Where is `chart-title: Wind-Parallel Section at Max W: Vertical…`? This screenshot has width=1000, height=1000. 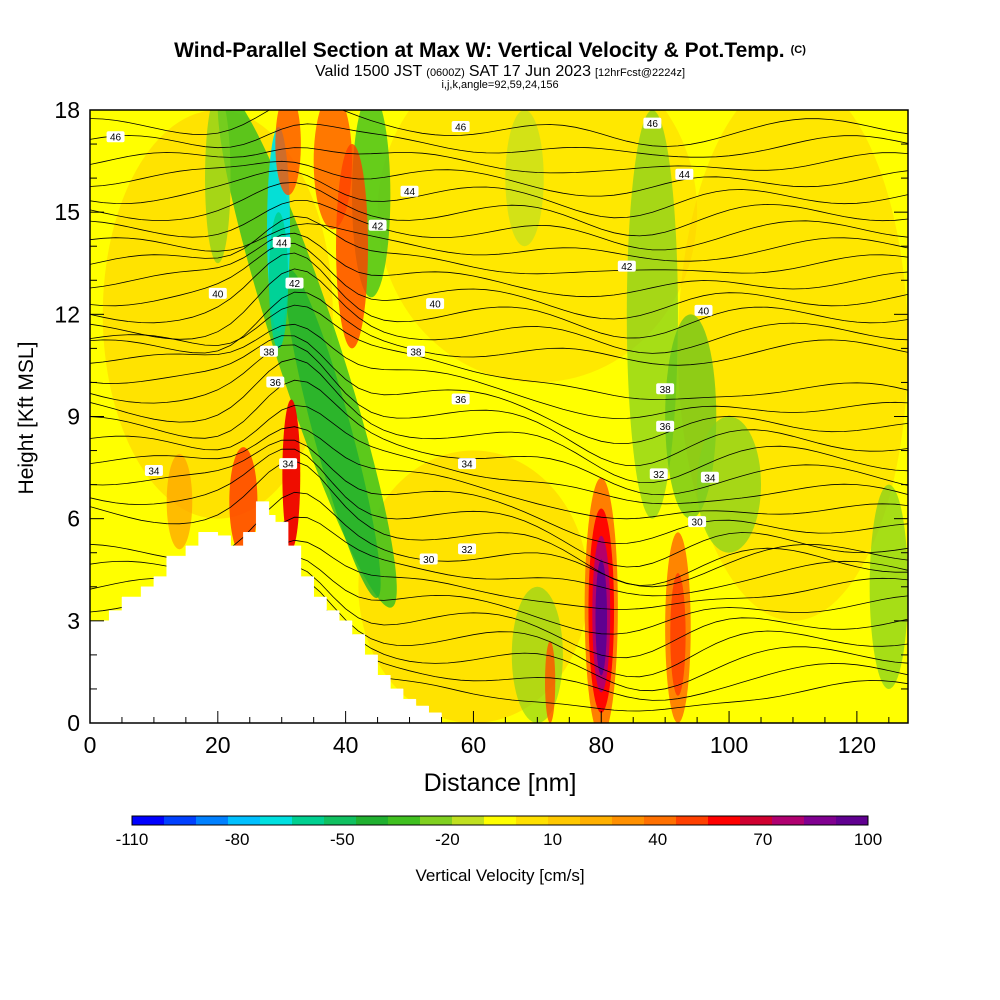 chart-title: Wind-Parallel Section at Max W: Vertical… is located at coordinates (490, 50).